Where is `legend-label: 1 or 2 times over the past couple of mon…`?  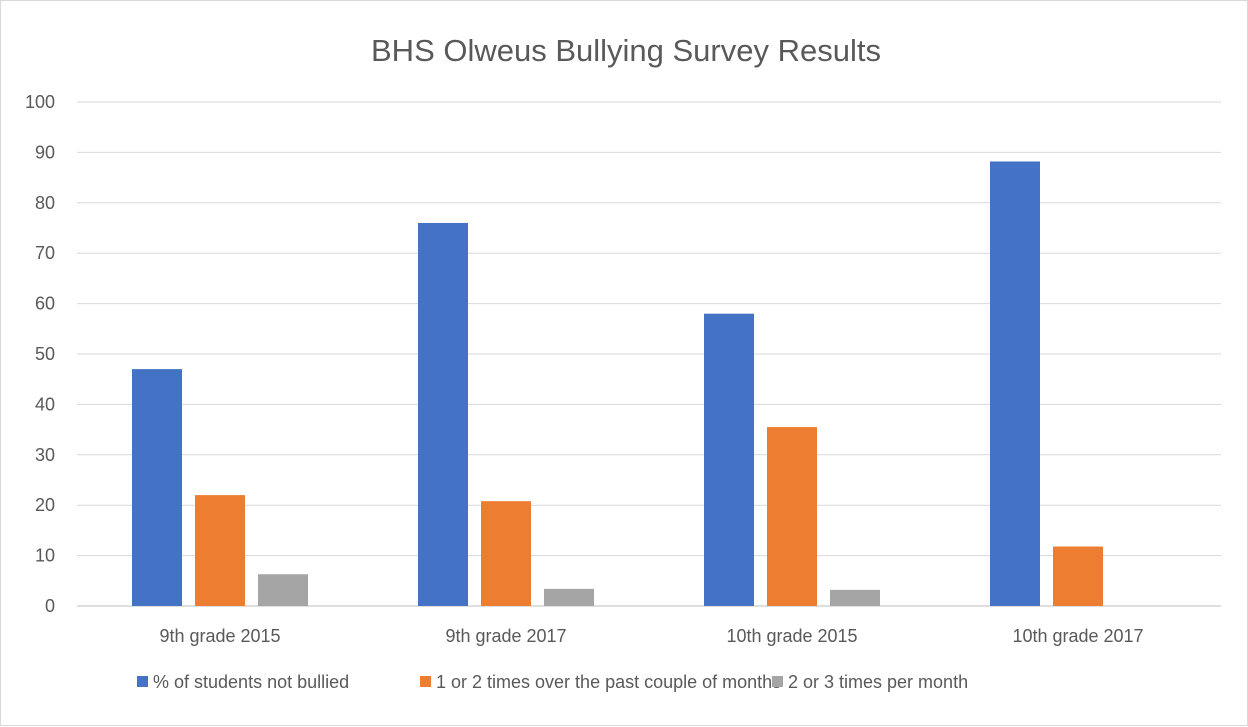
legend-label: 1 or 2 times over the past couple of mon… is located at coordinates (608, 682).